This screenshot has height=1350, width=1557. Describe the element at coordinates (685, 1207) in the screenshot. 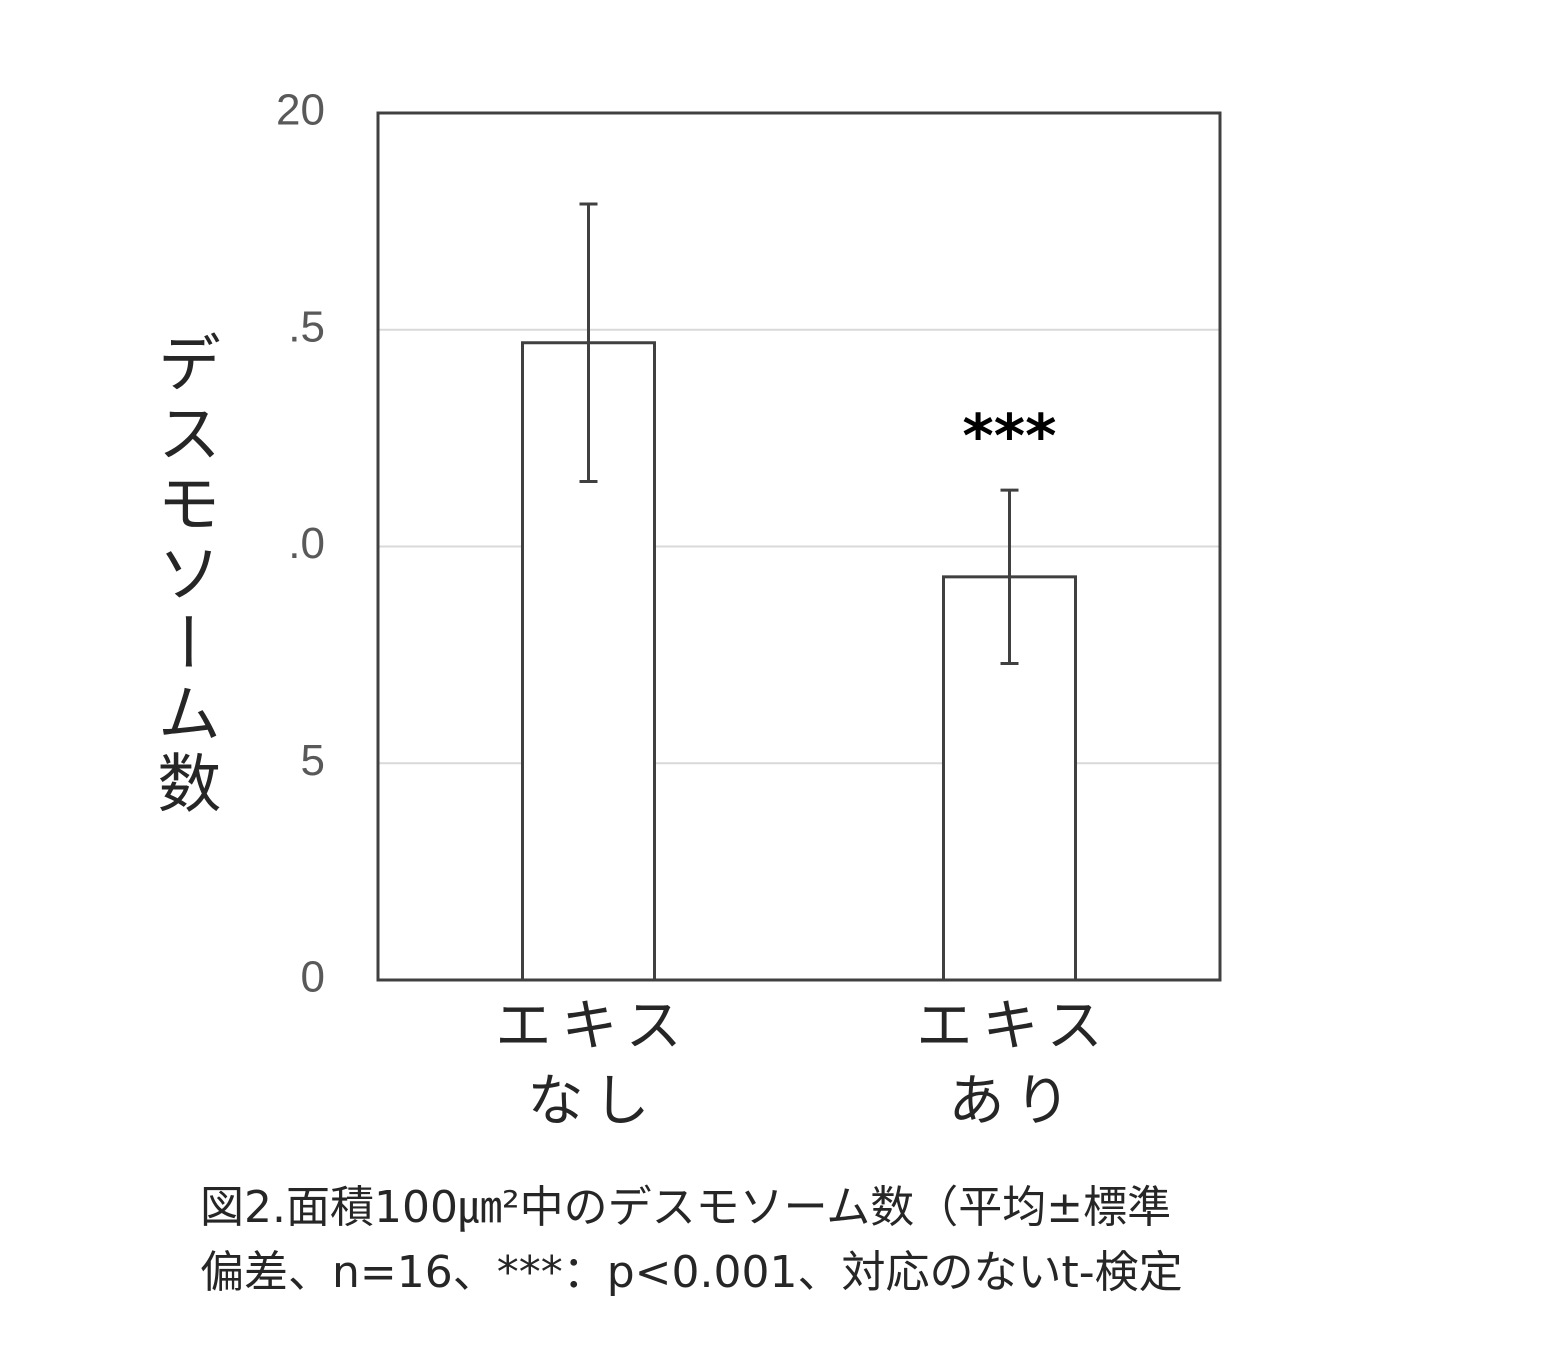

I see `caption: 図2.面積100㎛²中のデスモソーム数（平均±標準` at that location.